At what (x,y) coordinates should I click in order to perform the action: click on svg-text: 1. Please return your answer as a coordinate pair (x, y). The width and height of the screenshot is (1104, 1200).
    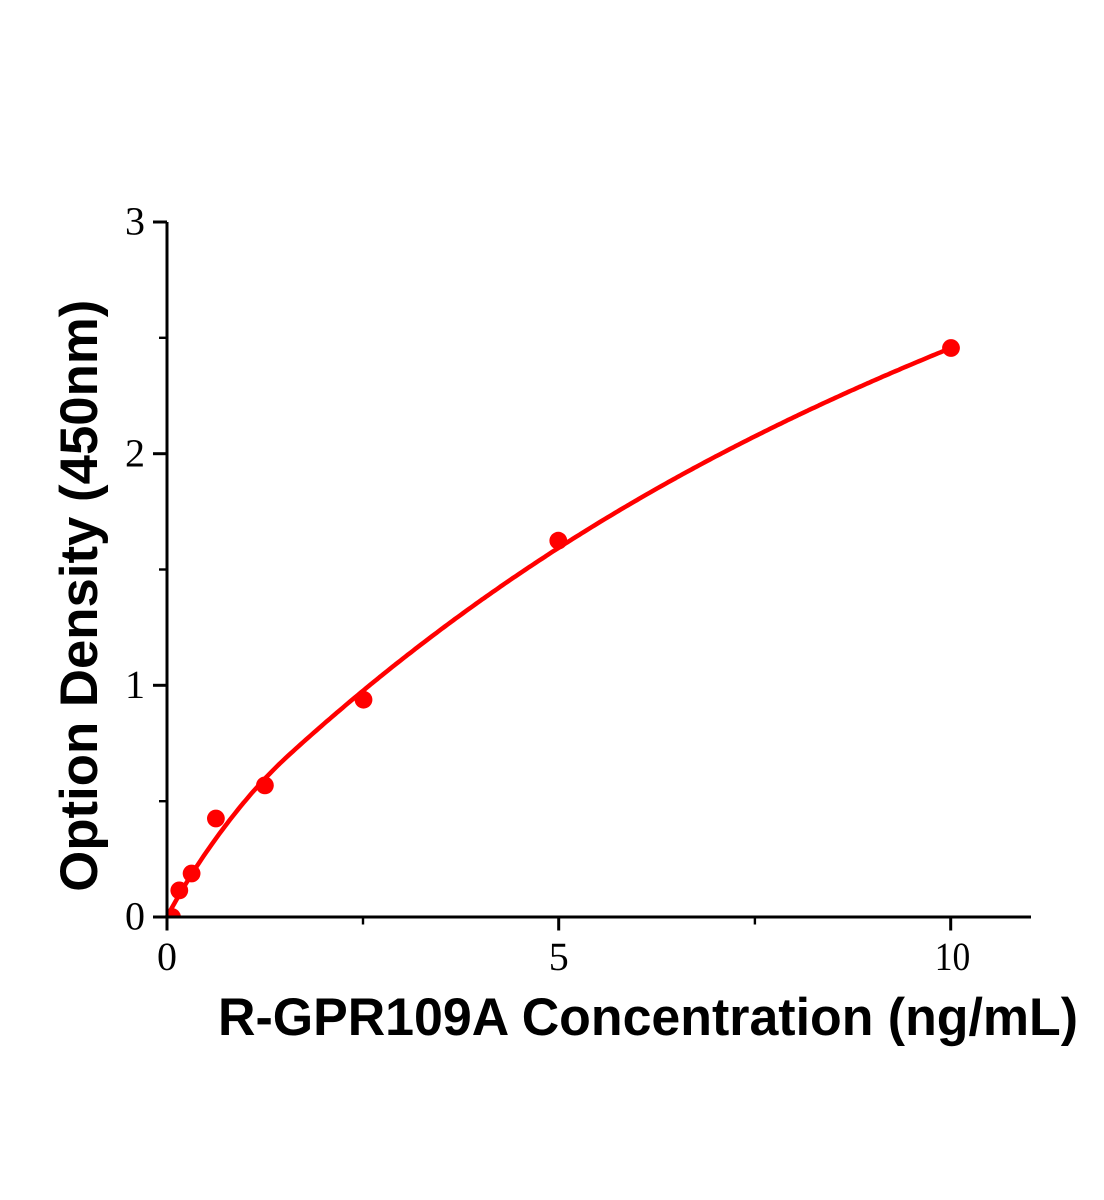
    Looking at the image, I should click on (135, 684).